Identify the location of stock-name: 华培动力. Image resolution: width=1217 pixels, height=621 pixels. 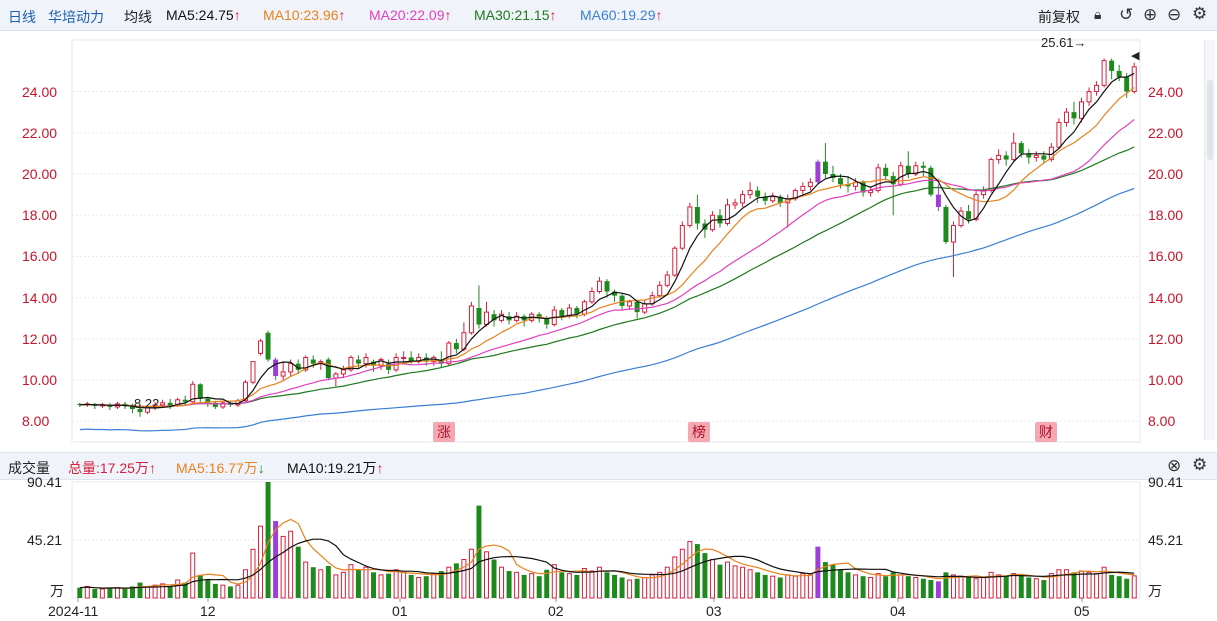
(76, 17).